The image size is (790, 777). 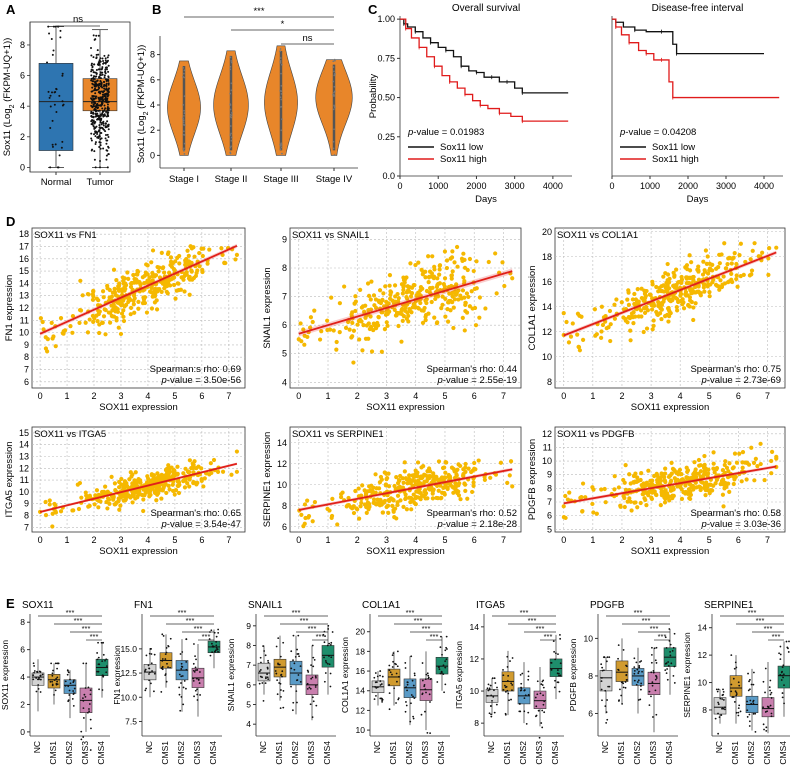 I want to click on significance-label: *, so click(x=283, y=24).